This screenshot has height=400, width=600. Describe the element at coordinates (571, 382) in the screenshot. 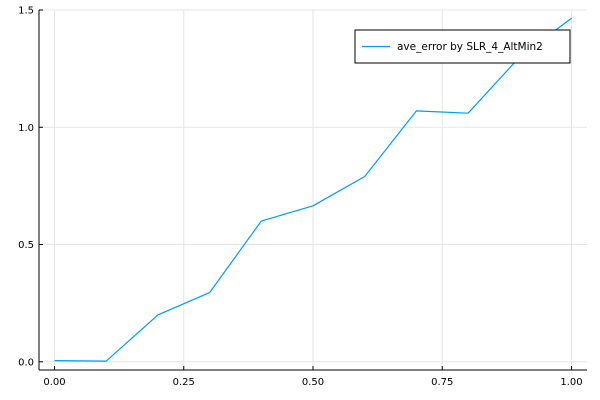

I see `x-tick-label-4: 1.00` at that location.